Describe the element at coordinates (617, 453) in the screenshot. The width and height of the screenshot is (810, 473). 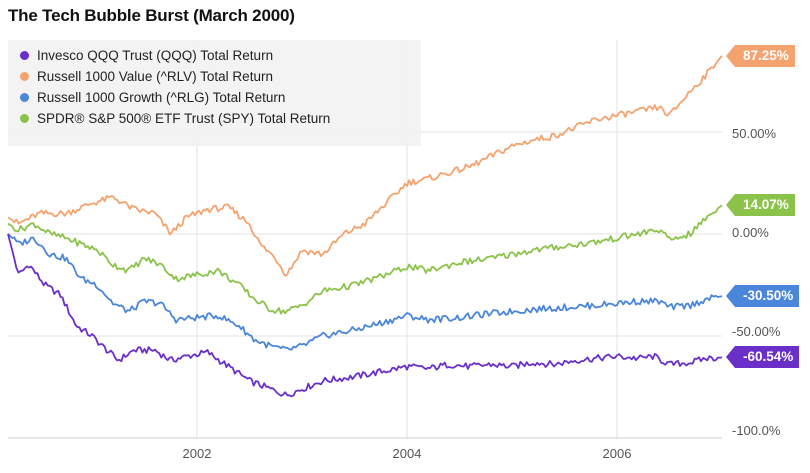
I see `x-tick-label: 2006` at that location.